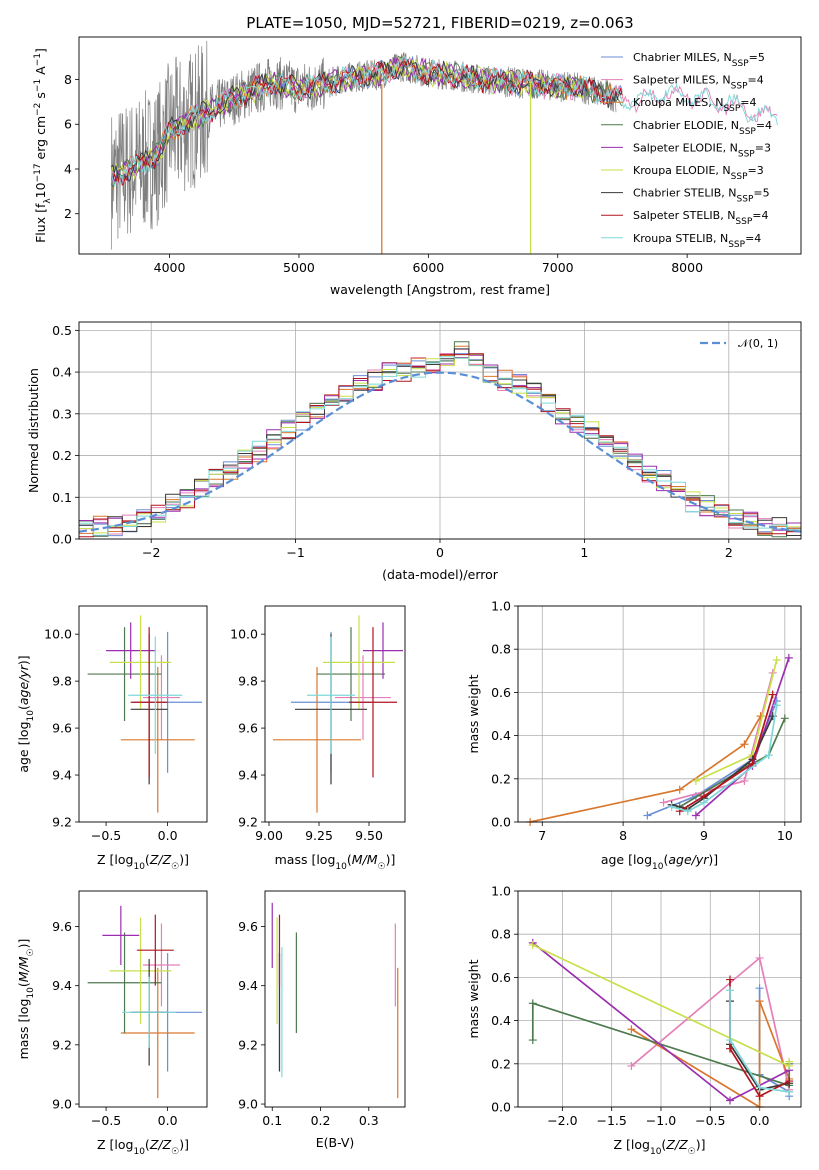 The width and height of the screenshot is (819, 1170). I want to click on mass_vs_Z-xtick-label: 0.0, so click(168, 1120).